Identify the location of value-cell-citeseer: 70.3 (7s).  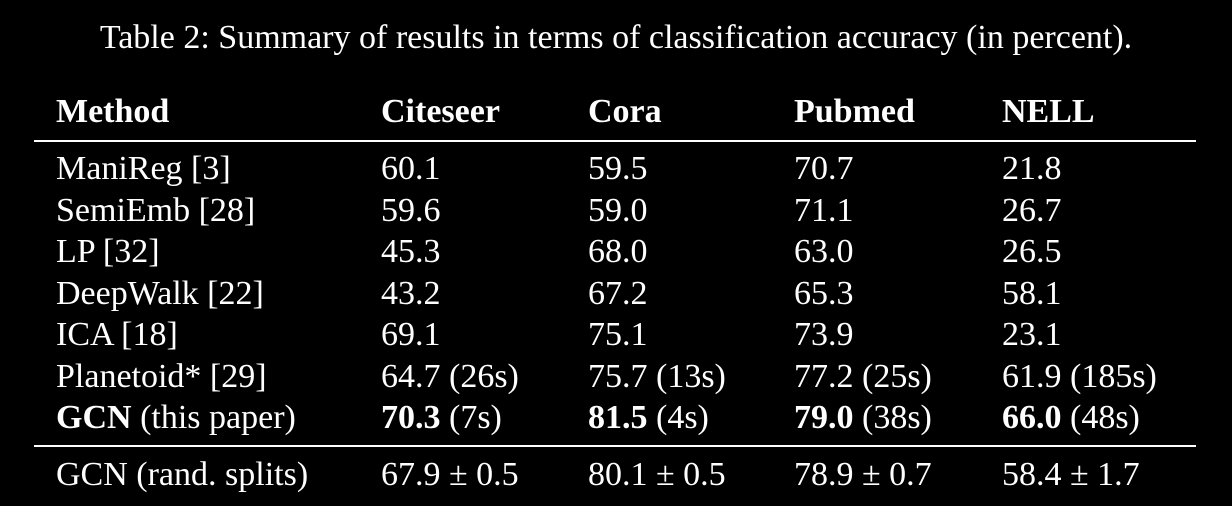
(441, 418).